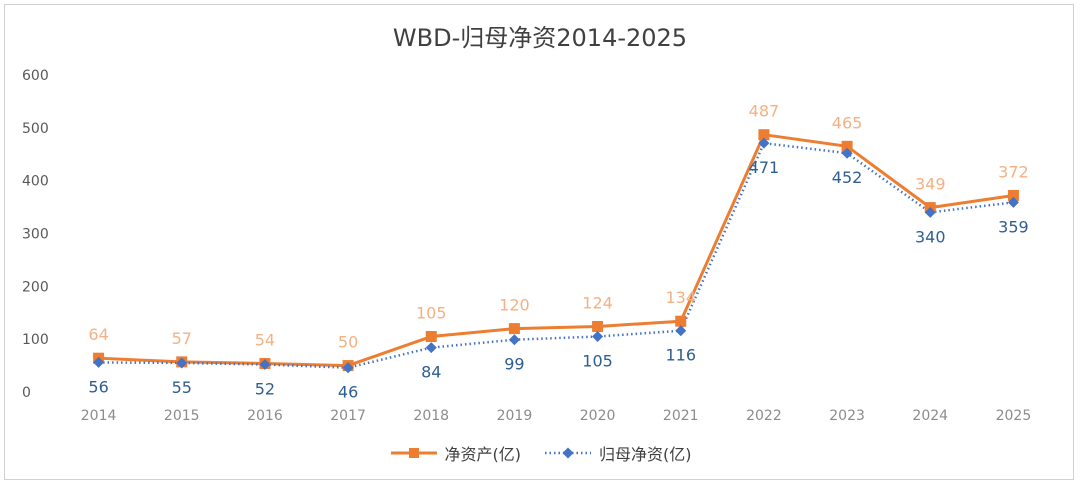 The image size is (1080, 486). Describe the element at coordinates (265, 389) in the screenshot. I see `data-label-parent-net-assets: 52` at that location.